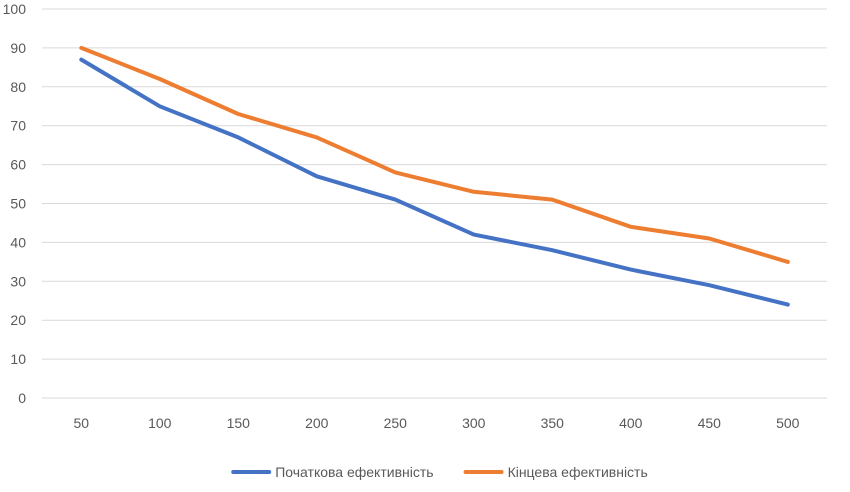 Image resolution: width=850 pixels, height=492 pixels. Describe the element at coordinates (15, 9) in the screenshot. I see `y-tick-label: 100` at that location.